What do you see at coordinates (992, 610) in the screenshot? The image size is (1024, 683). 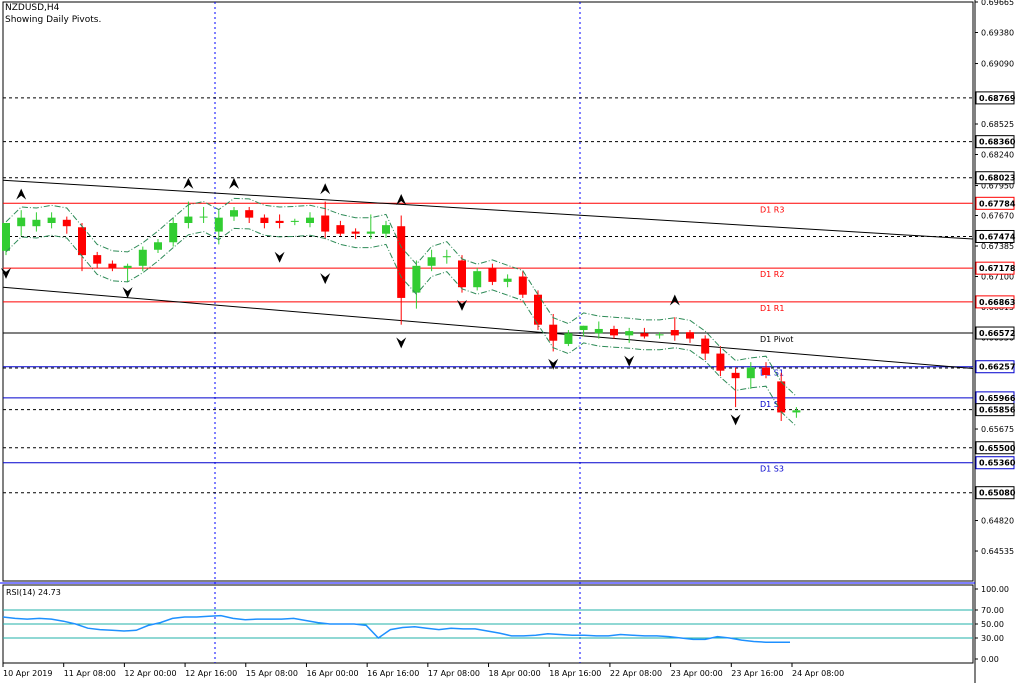 I see `rsi-tick-label: 70.00` at bounding box center [992, 610].